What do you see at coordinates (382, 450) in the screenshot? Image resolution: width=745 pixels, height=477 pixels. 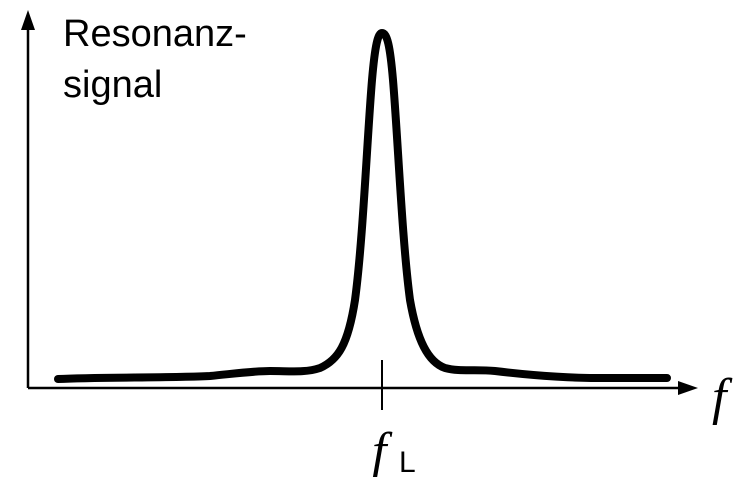 I see `peak-label-main: f` at bounding box center [382, 450].